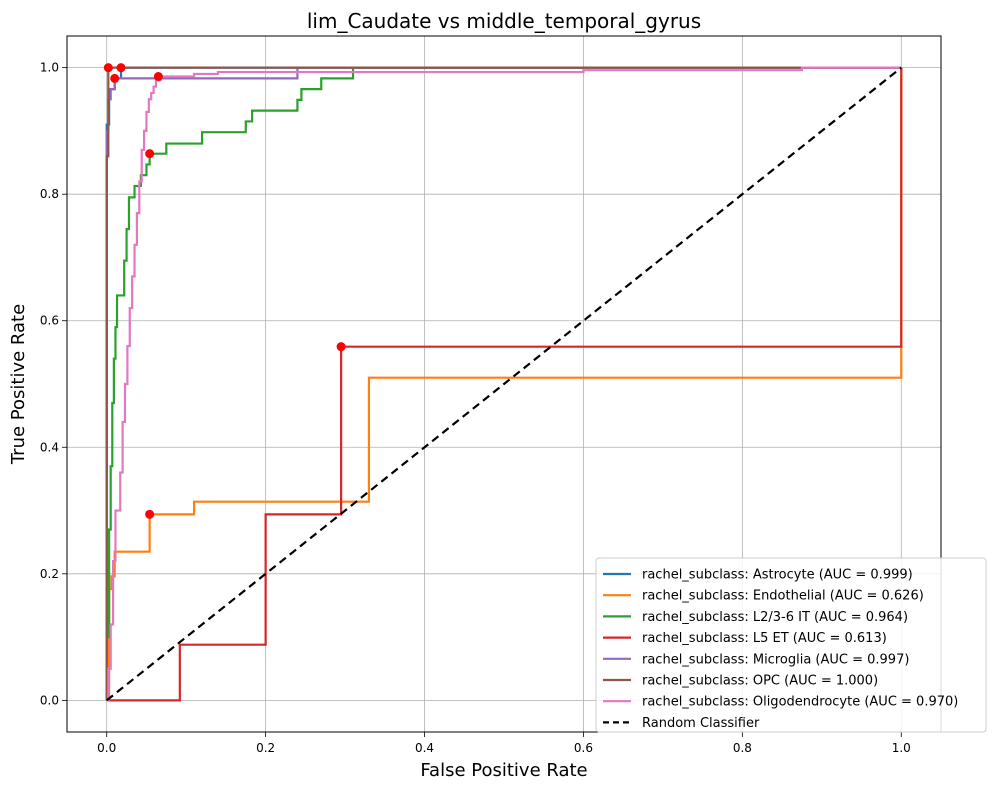 This screenshot has height=790, width=994. I want to click on optimal-point-l5-et, so click(341, 347).